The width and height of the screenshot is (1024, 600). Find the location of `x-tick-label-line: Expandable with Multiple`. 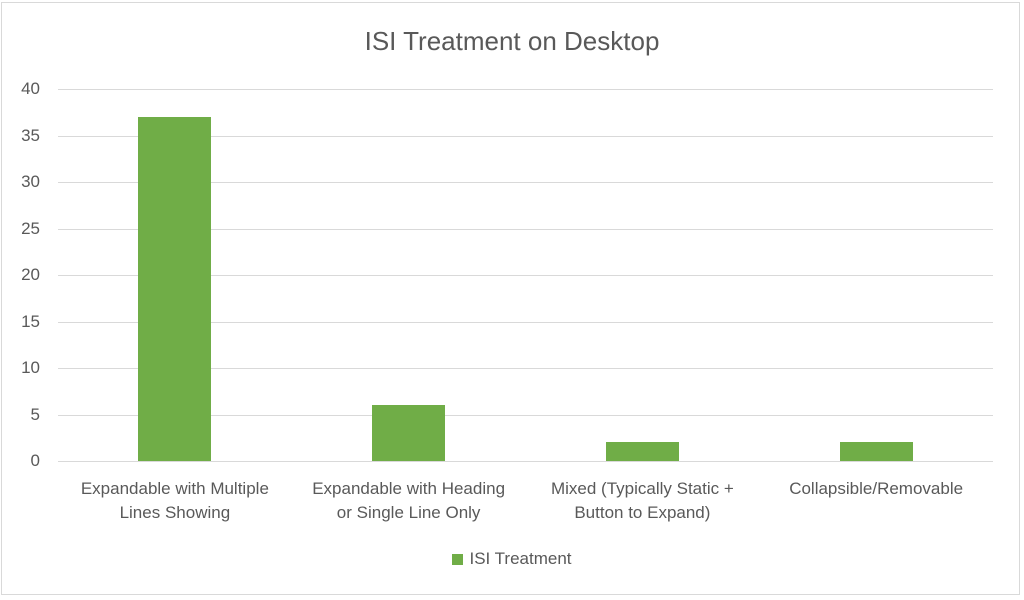

x-tick-label-line: Expandable with Multiple is located at coordinates (174, 488).